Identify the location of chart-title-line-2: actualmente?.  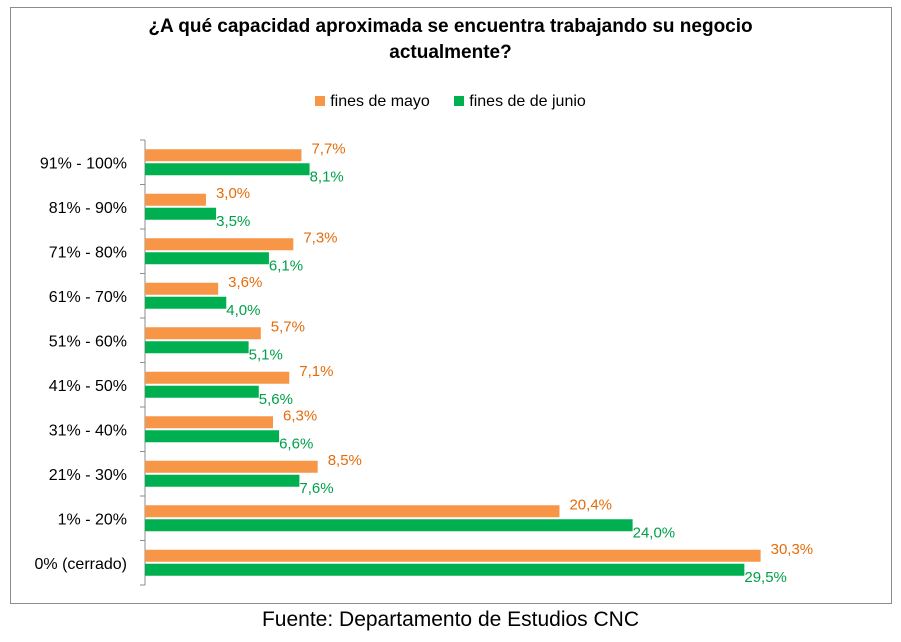
(450, 52).